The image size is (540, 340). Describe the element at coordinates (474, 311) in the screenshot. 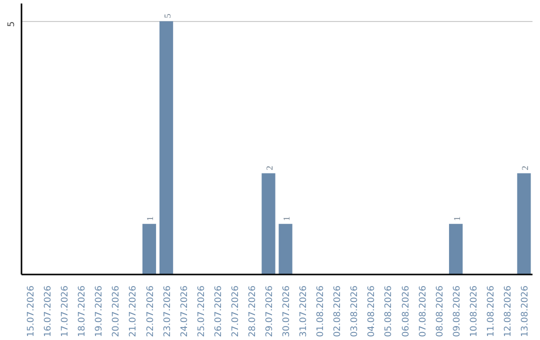

I see `x-tick-label: 10.08.2026` at that location.